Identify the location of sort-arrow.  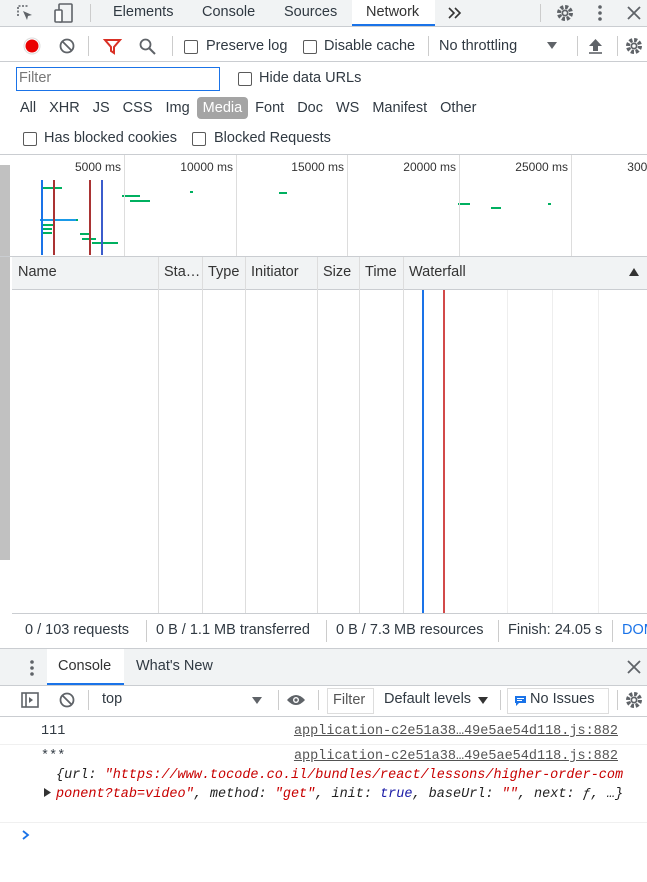
(634, 272).